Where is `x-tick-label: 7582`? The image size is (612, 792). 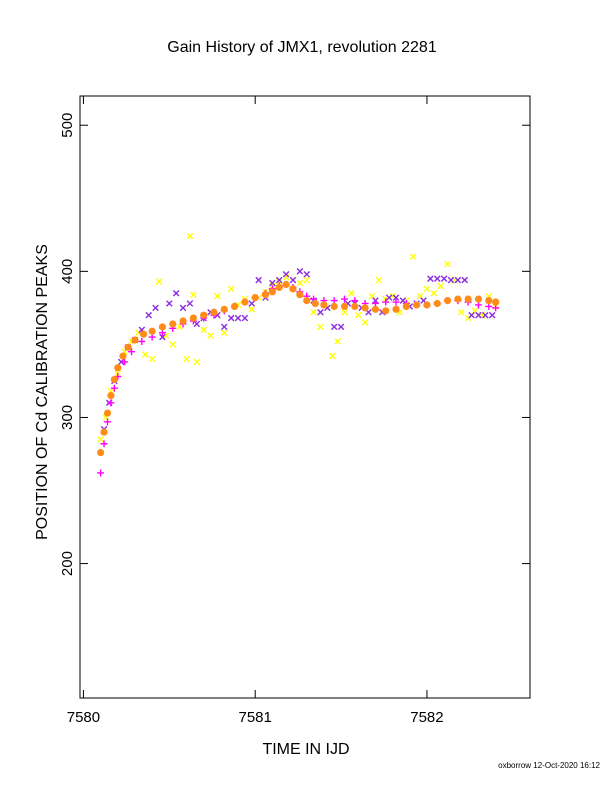
x-tick-label: 7582 is located at coordinates (426, 717).